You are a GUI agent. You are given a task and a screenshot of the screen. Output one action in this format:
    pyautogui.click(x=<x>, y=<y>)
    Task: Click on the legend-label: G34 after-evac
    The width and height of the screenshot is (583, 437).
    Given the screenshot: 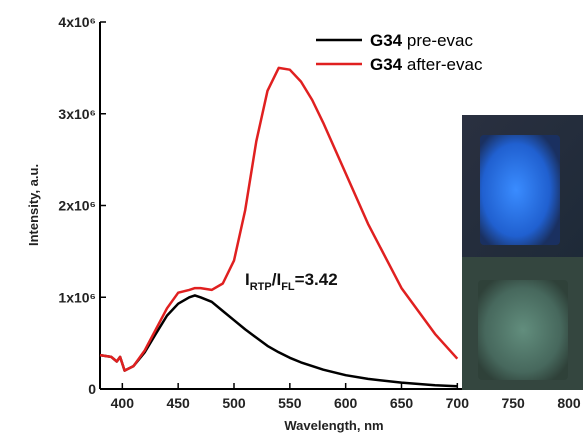 What is the action you would take?
    pyautogui.click(x=426, y=64)
    